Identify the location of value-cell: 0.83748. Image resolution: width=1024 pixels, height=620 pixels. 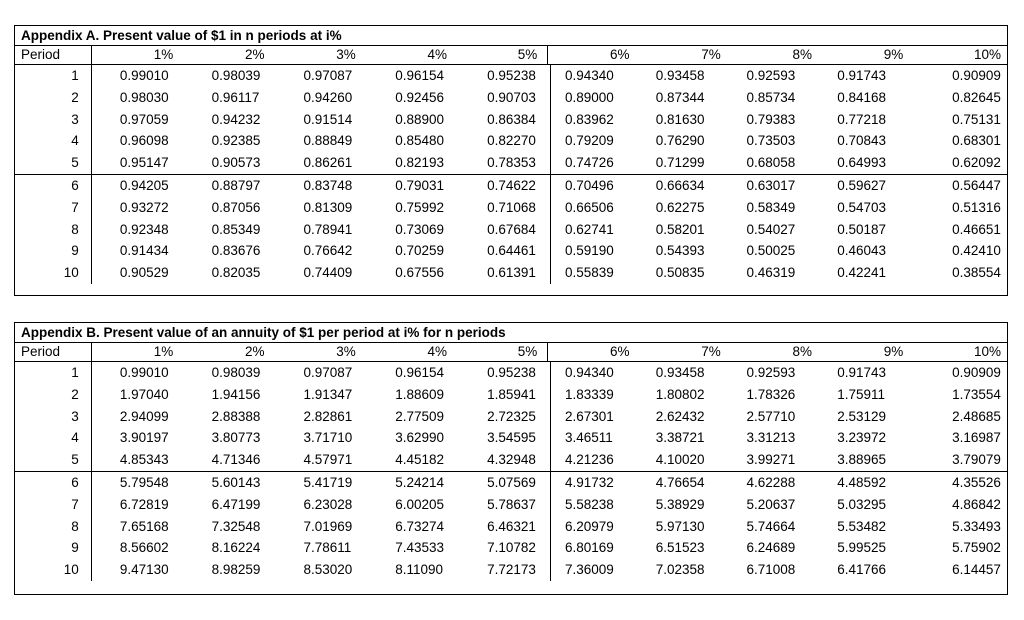
(328, 185).